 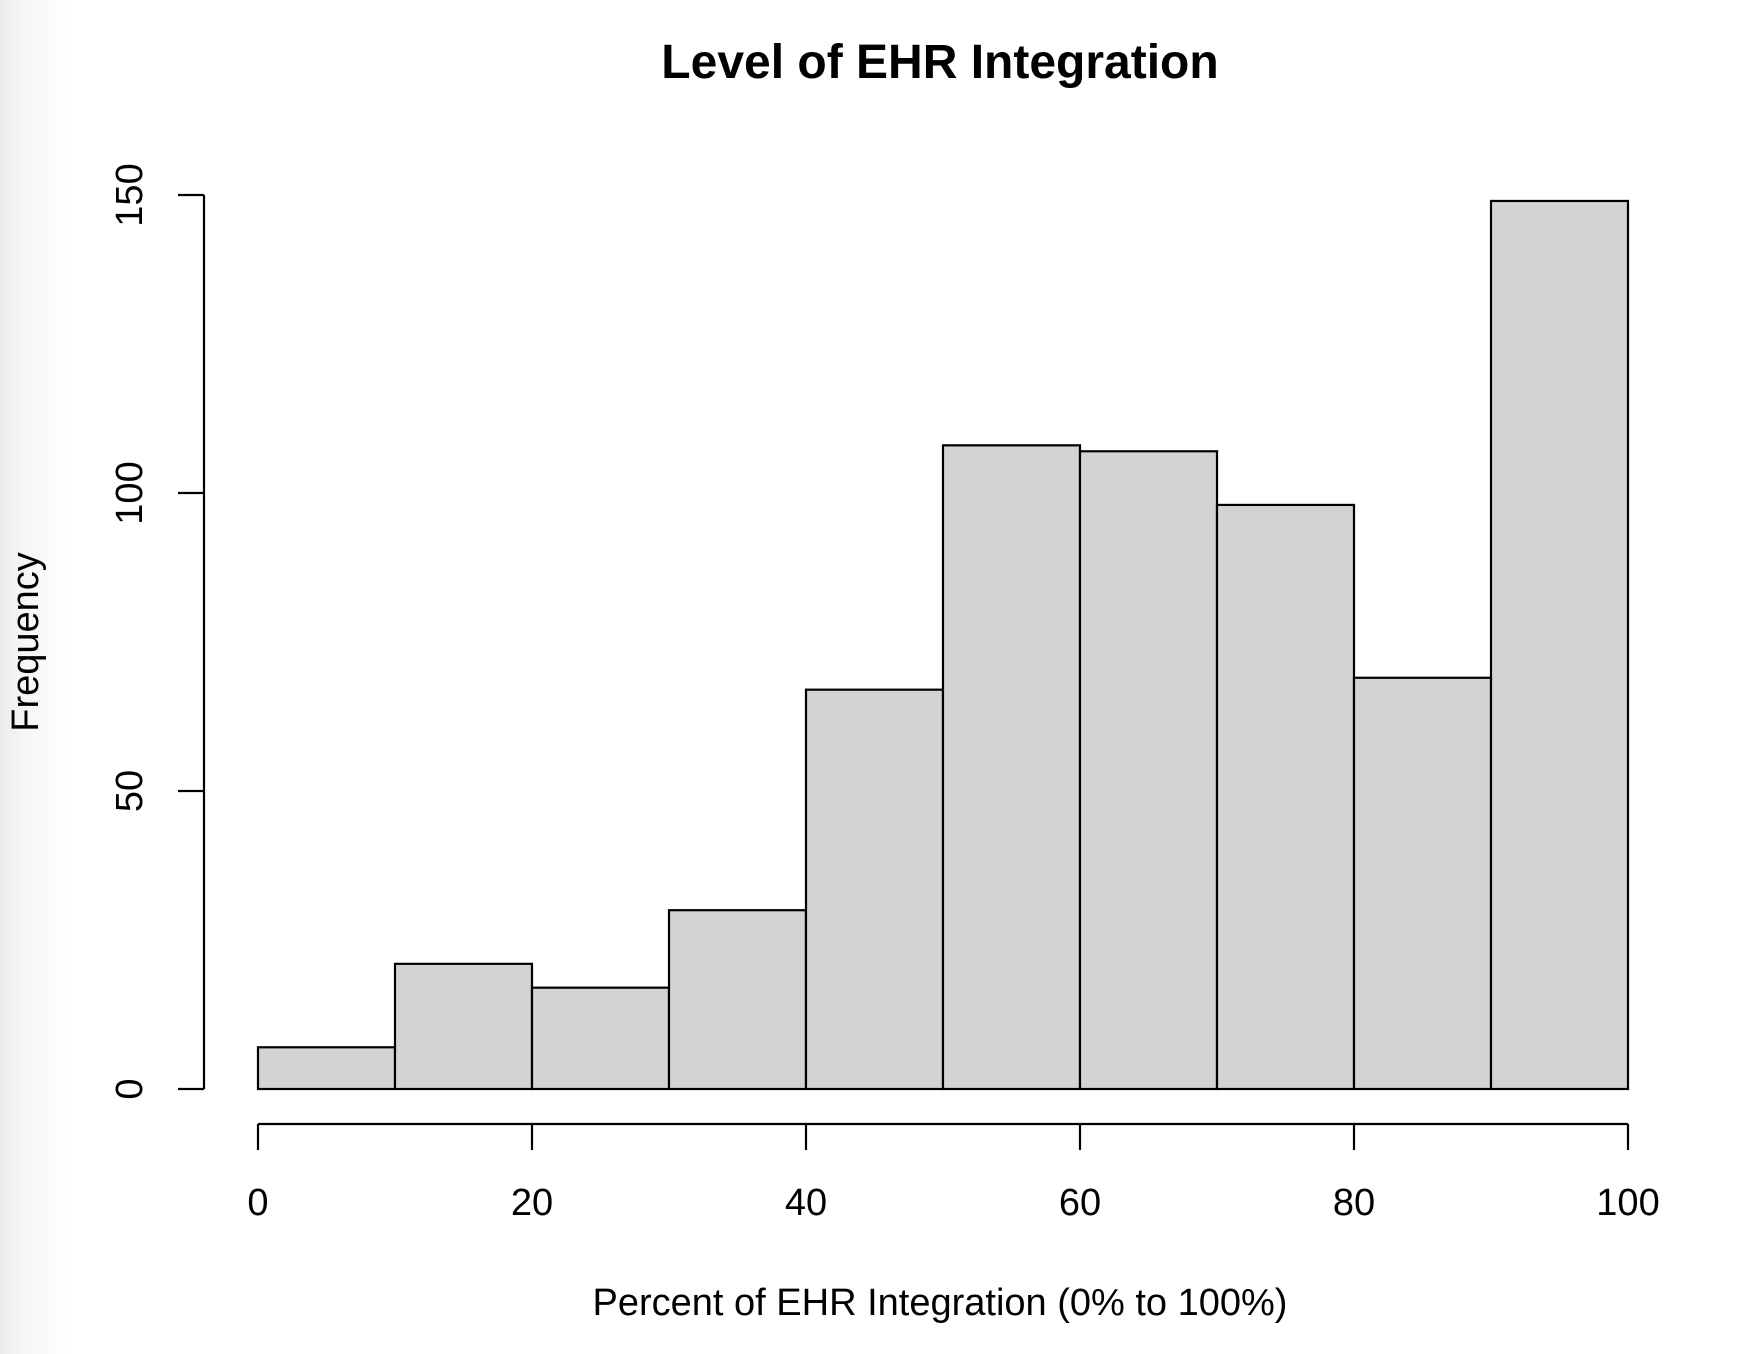 What do you see at coordinates (130, 1088) in the screenshot?
I see `y-tick-label-0: 0` at bounding box center [130, 1088].